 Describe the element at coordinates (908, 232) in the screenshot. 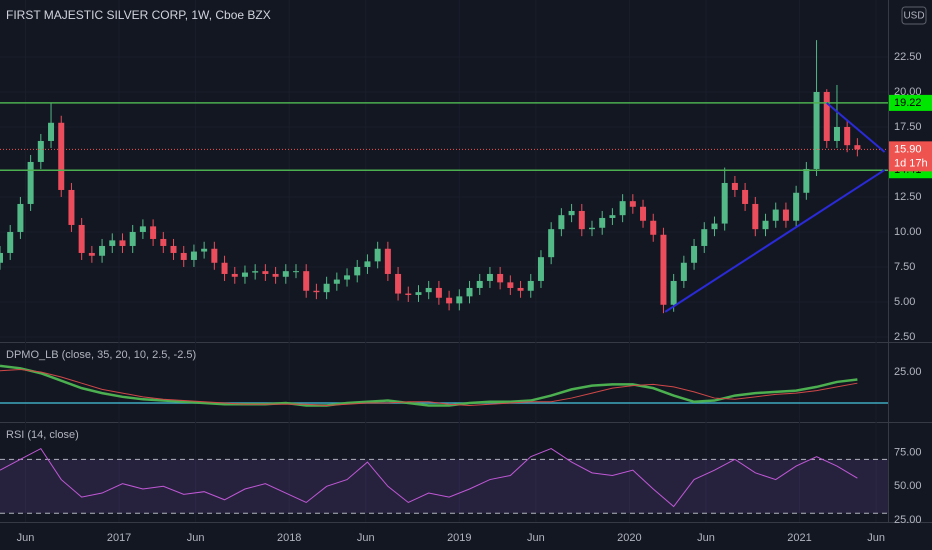

I see `y-tick-label: 10.00` at that location.